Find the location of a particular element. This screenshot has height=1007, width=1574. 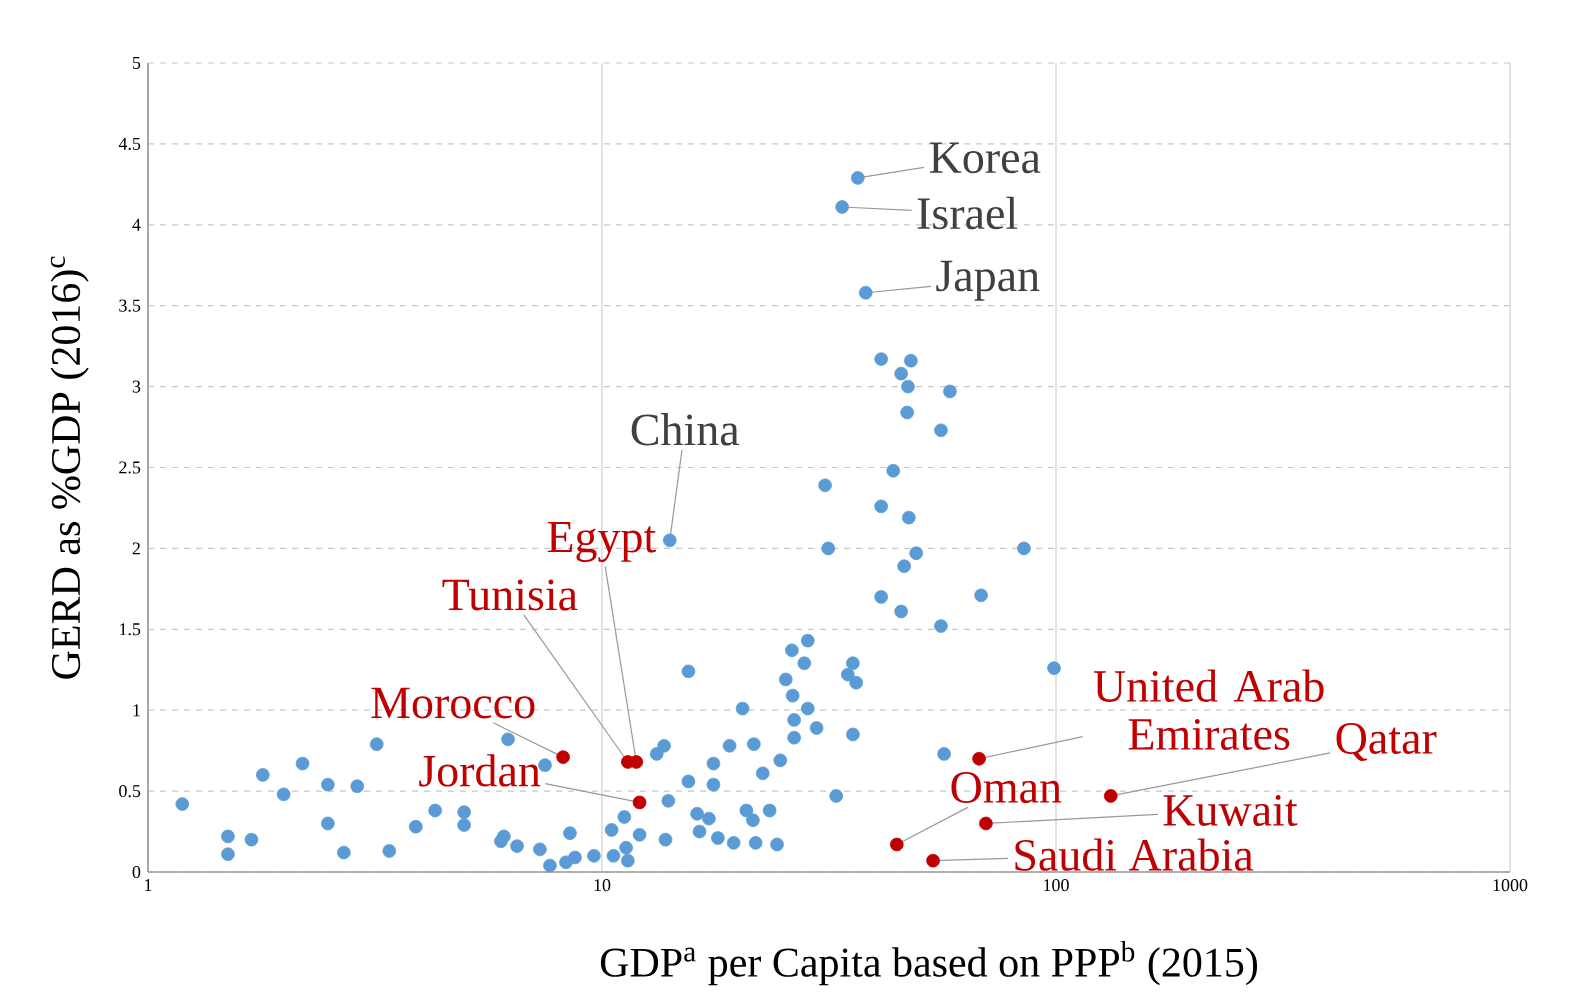

y-tick-label: 5 is located at coordinates (136, 63).